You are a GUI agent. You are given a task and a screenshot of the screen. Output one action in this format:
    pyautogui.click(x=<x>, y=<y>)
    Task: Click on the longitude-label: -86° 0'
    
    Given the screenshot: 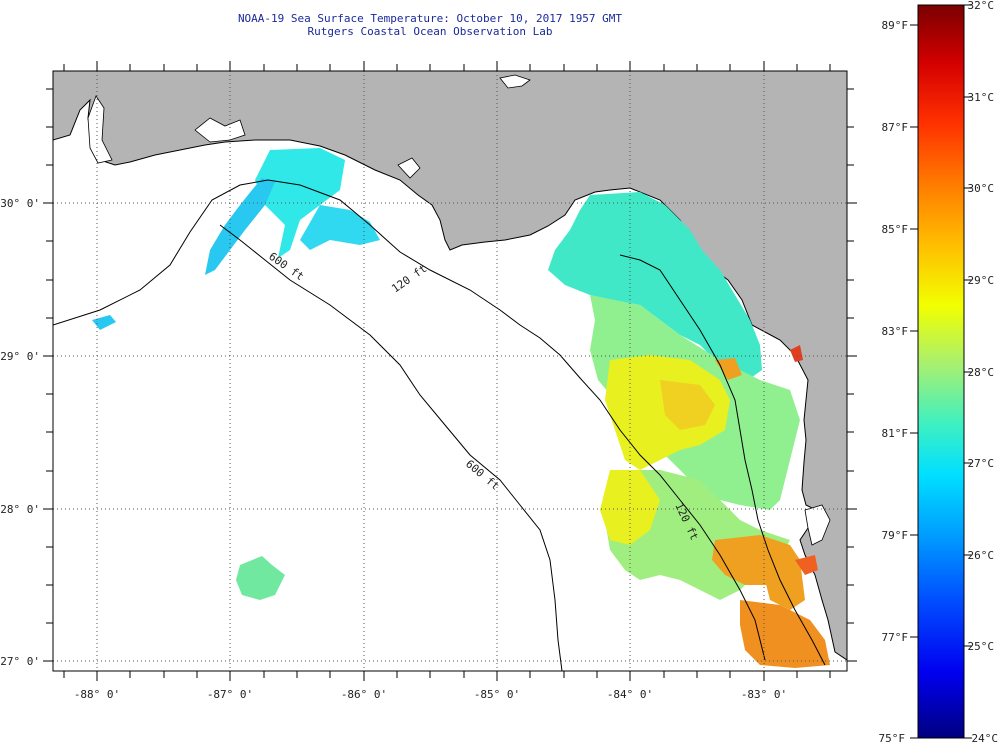 What is the action you would take?
    pyautogui.click(x=364, y=694)
    